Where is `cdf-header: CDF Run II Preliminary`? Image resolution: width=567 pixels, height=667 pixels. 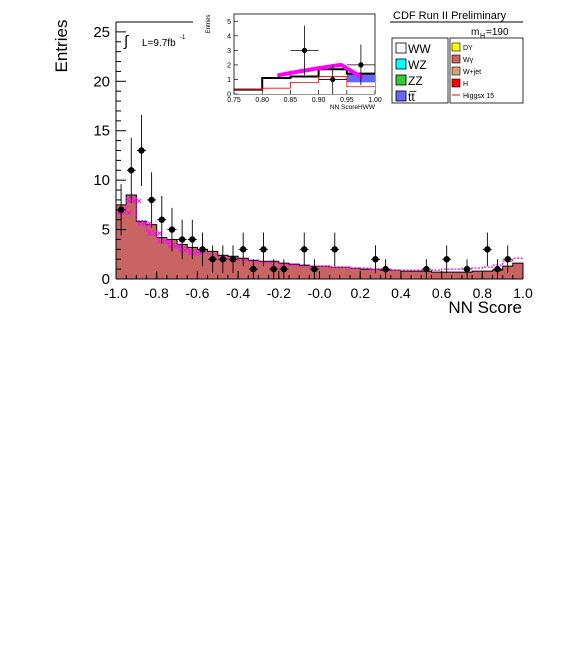 cdf-header: CDF Run II Preliminary is located at coordinates (450, 16).